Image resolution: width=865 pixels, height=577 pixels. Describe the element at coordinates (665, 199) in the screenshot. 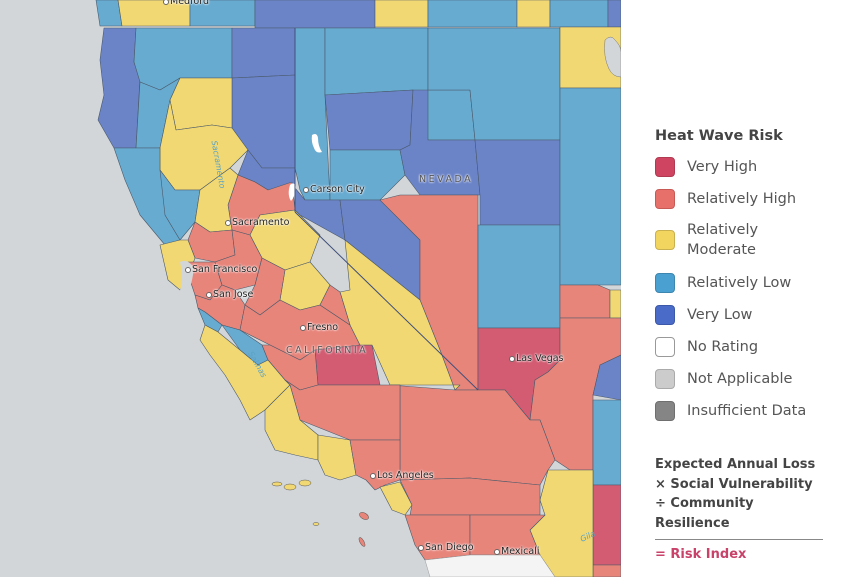

I see `swatch-relatively-high-icon` at that location.